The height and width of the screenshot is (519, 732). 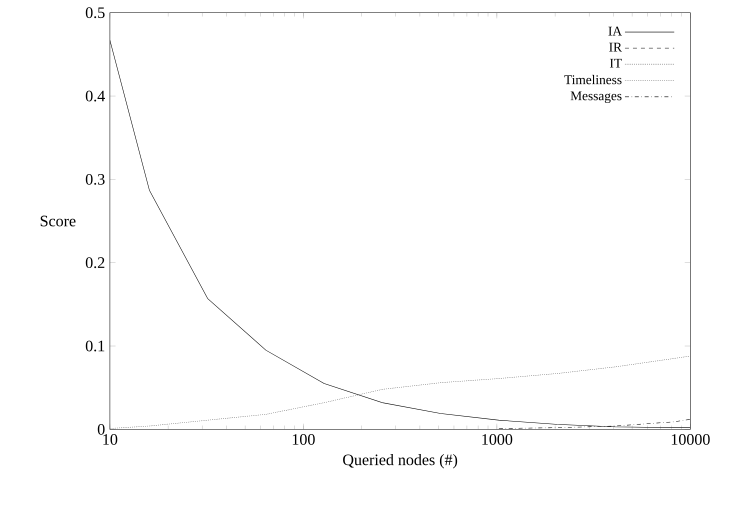 I want to click on x-tick-label: 100, so click(x=303, y=440).